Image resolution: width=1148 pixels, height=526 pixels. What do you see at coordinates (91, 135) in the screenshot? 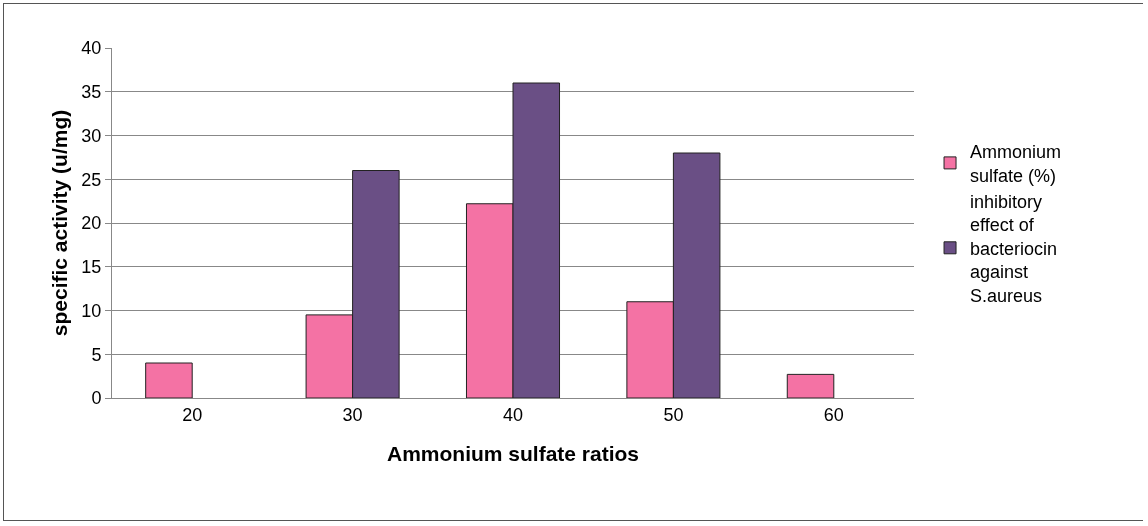
I see `y-tick-label: 30` at bounding box center [91, 135].